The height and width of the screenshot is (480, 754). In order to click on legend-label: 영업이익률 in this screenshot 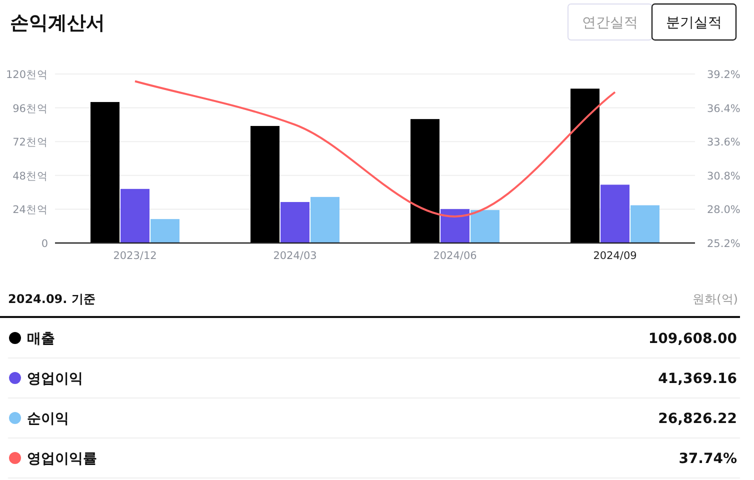, I will do `click(62, 459)`.